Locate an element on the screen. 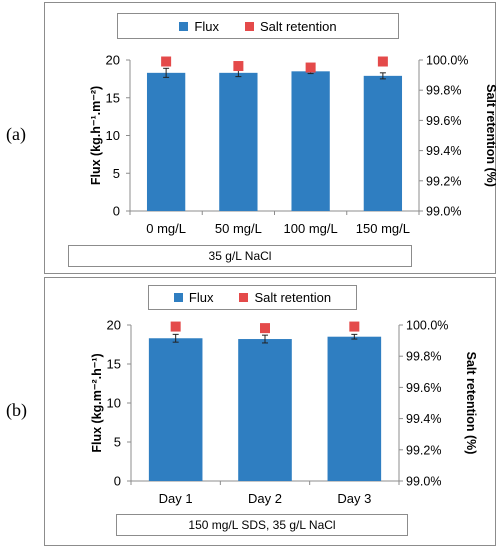  panel-b-caption: 150 mg/L SDS, 35 g/L NaCl is located at coordinates (262, 525).